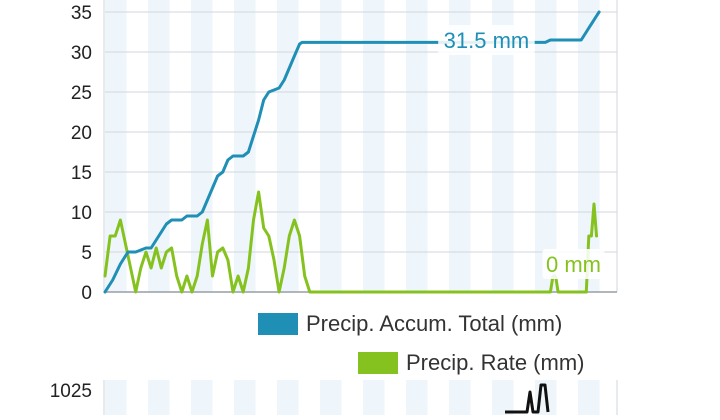  Describe the element at coordinates (434, 323) in the screenshot. I see `legend-label-accum: Precip. Accum. Total (mm)` at that location.